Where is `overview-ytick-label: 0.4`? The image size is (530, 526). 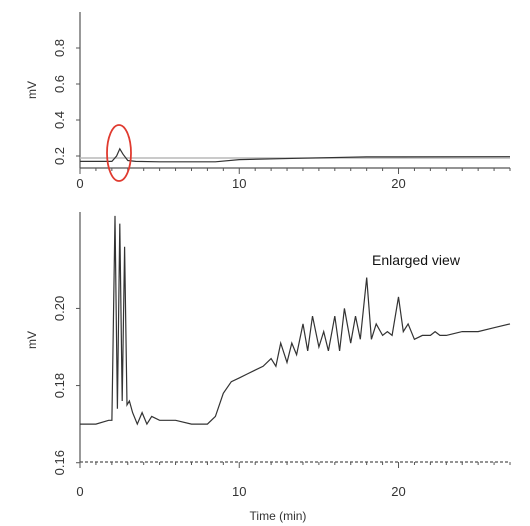 overview-ytick-label: 0.4 is located at coordinates (59, 120).